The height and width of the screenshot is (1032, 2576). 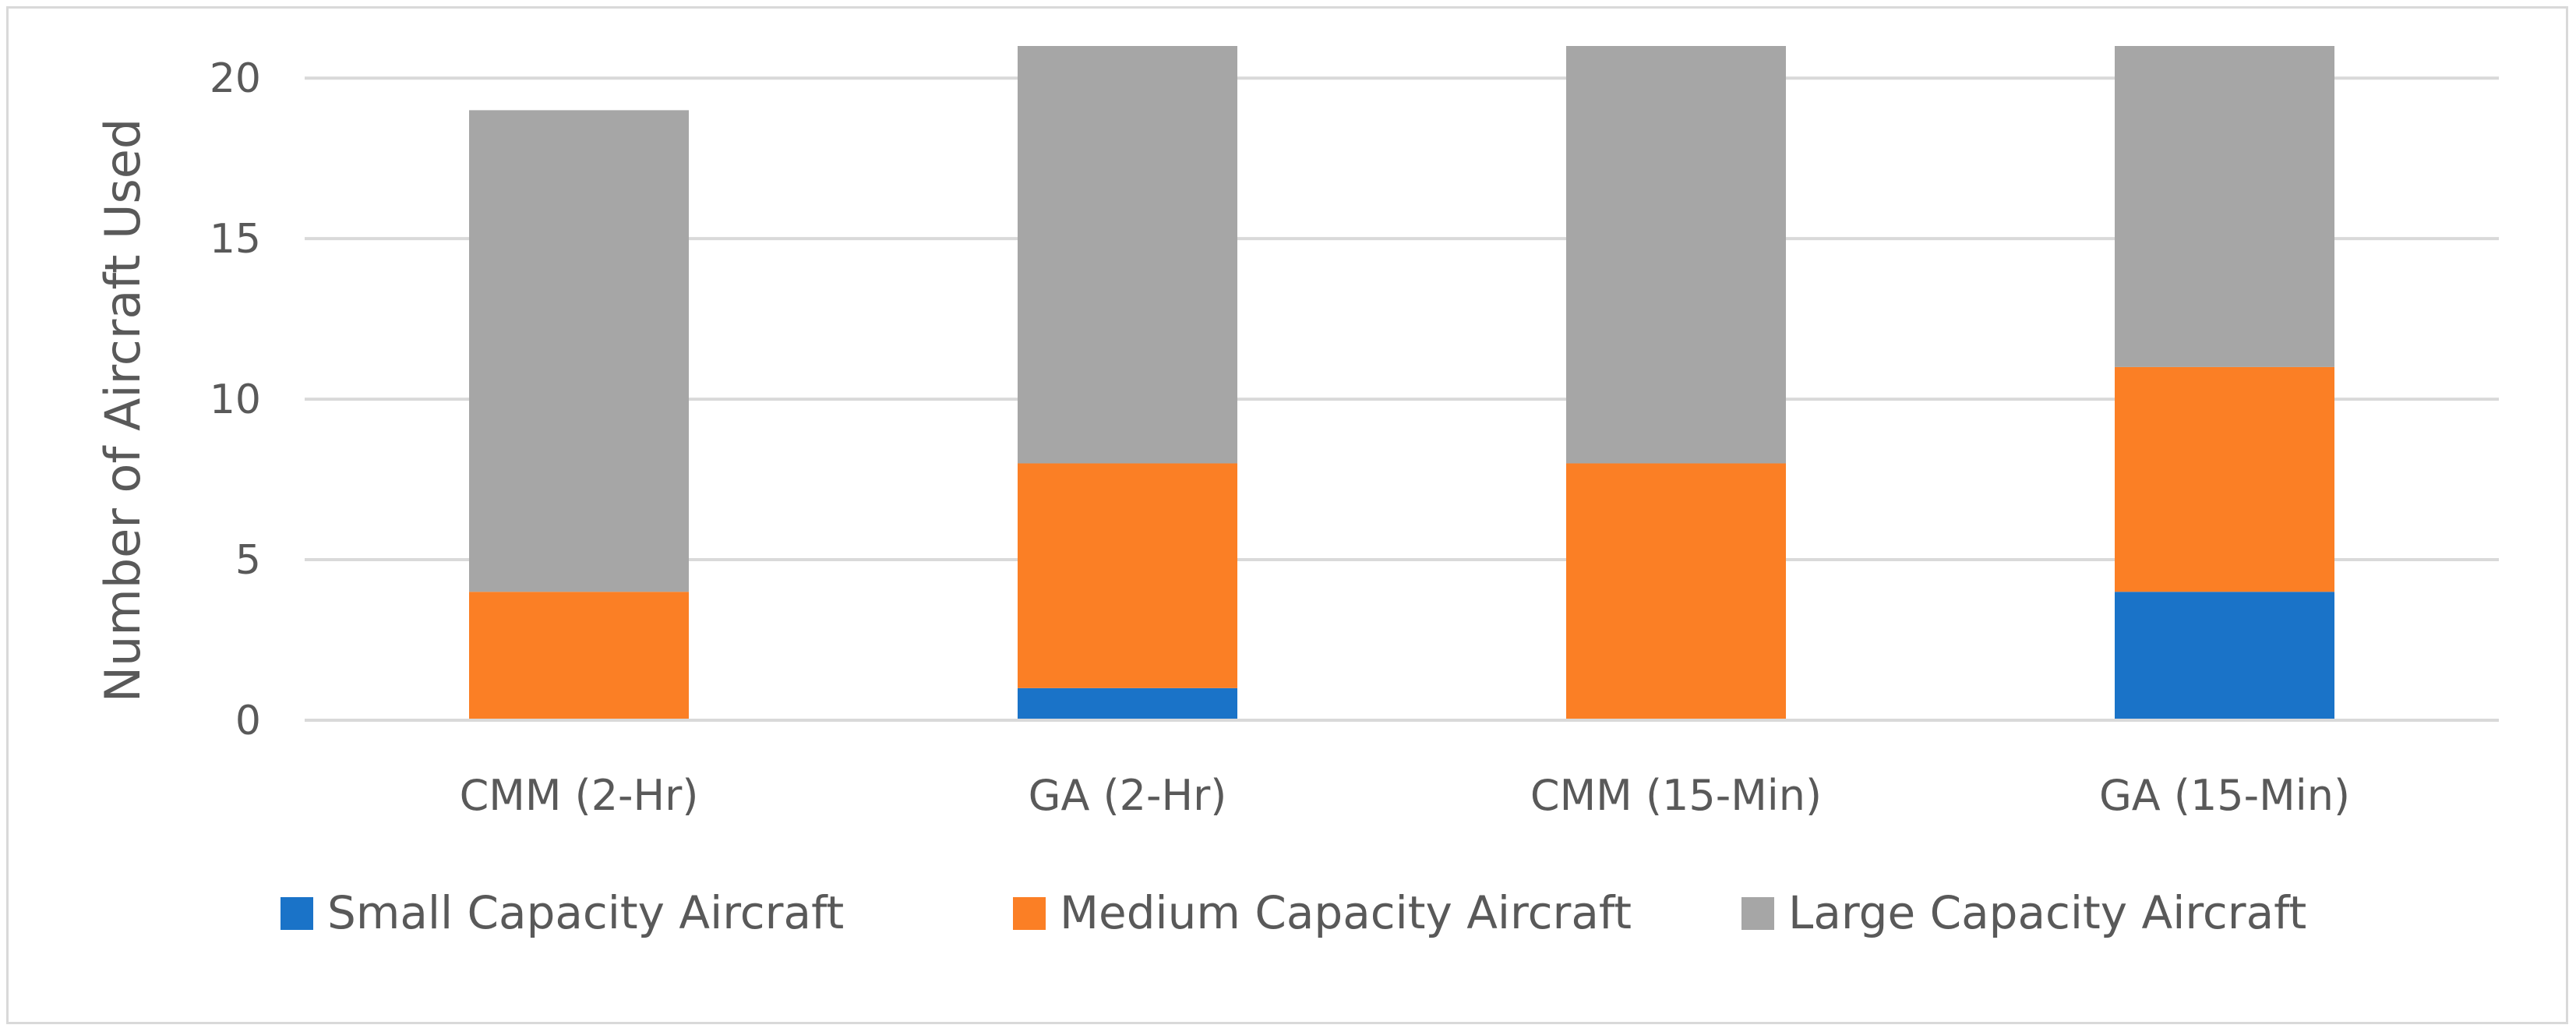 I want to click on y-tick-label: 0, so click(x=248, y=721).